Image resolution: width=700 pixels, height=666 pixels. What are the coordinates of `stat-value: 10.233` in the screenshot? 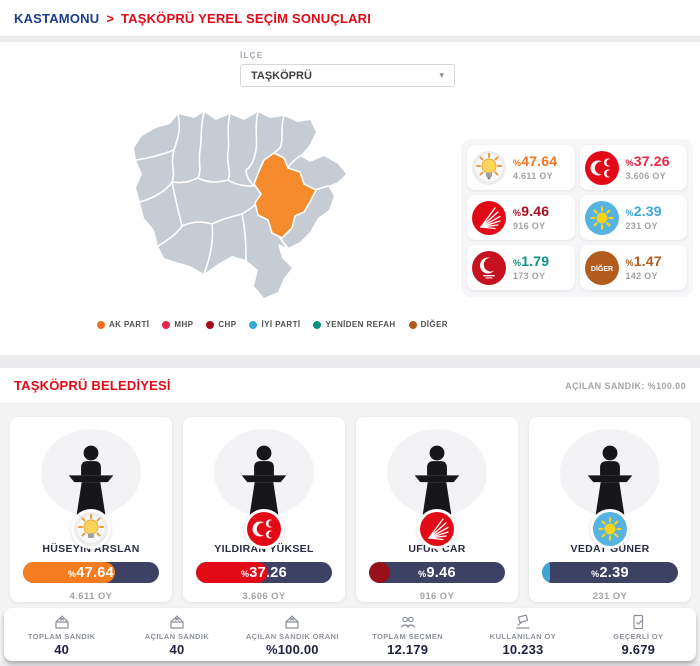 It's located at (523, 649).